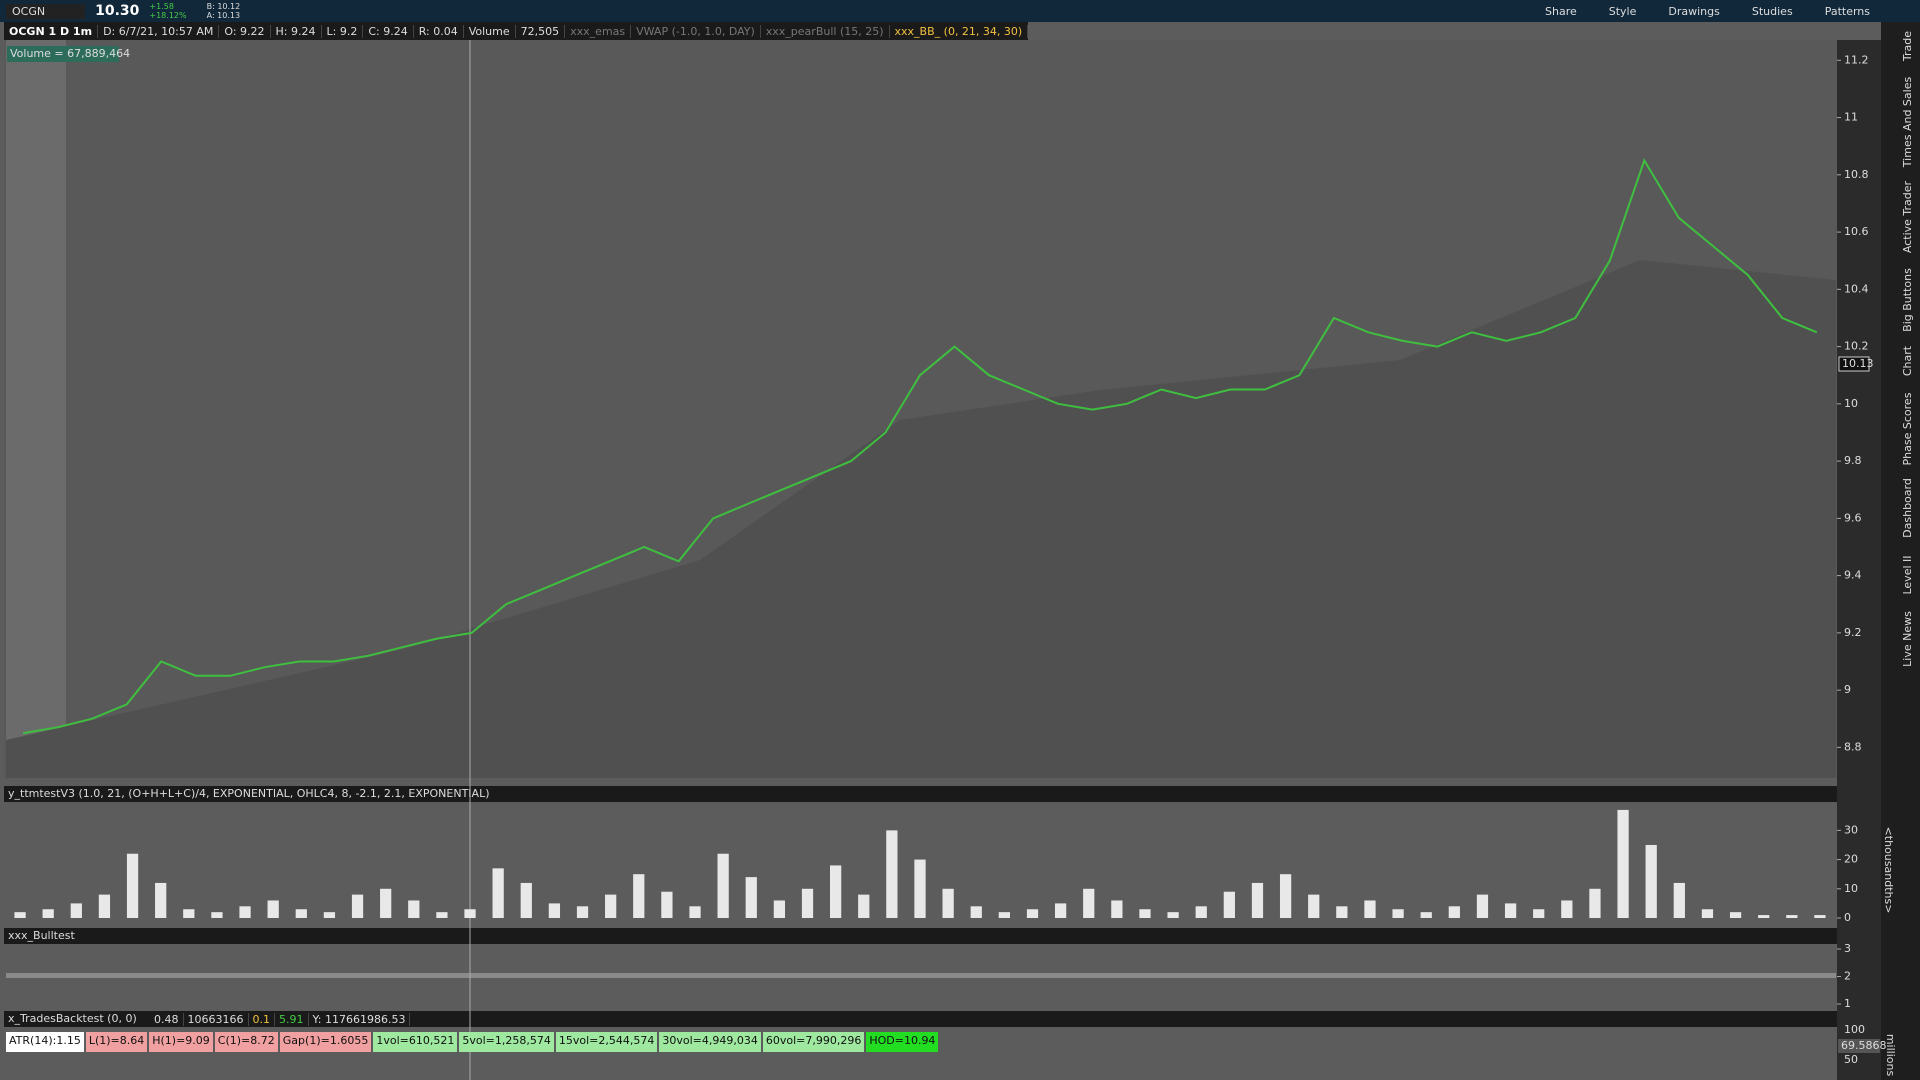 The image size is (1920, 1080). Describe the element at coordinates (1847, 976) in the screenshot. I see `y-tick-label: 2` at that location.